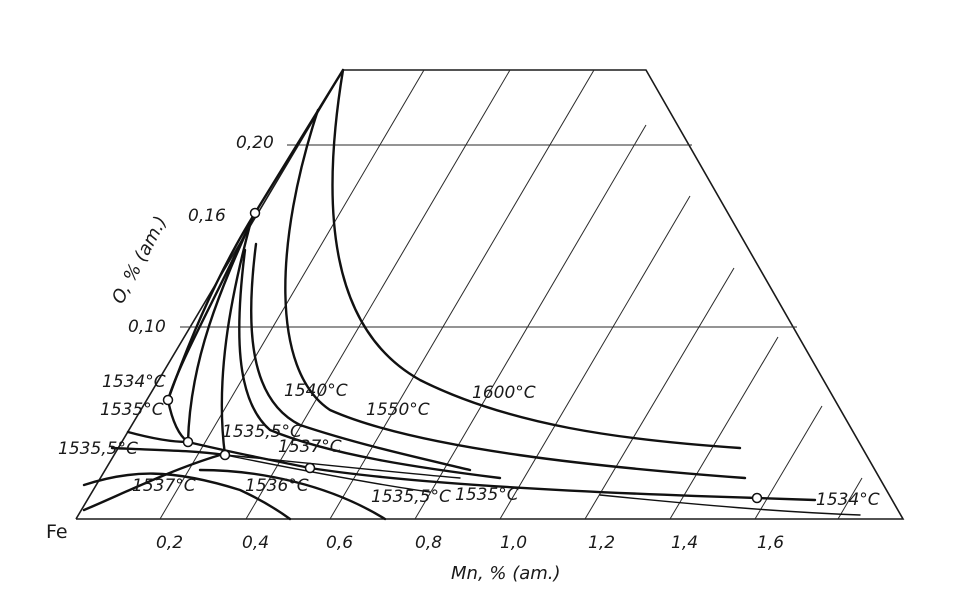 Image resolution: width=961 pixels, height=600 pixels. I want to click on isotherm-1536-bottom, so click(292, 494).